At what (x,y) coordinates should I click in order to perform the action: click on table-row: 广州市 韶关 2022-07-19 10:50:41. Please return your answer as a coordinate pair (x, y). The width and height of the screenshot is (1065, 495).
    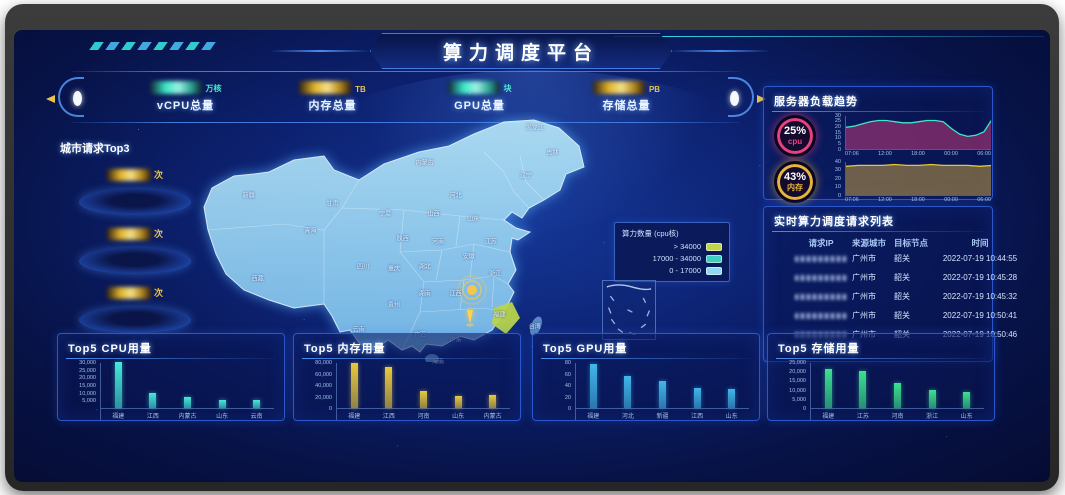
    Looking at the image, I should click on (890, 315).